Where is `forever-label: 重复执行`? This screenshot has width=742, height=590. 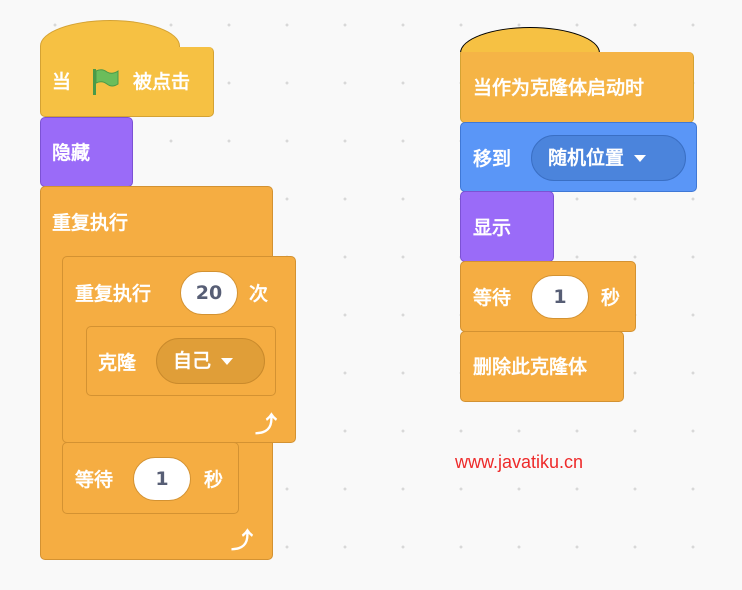
forever-label: 重复执行 is located at coordinates (90, 223).